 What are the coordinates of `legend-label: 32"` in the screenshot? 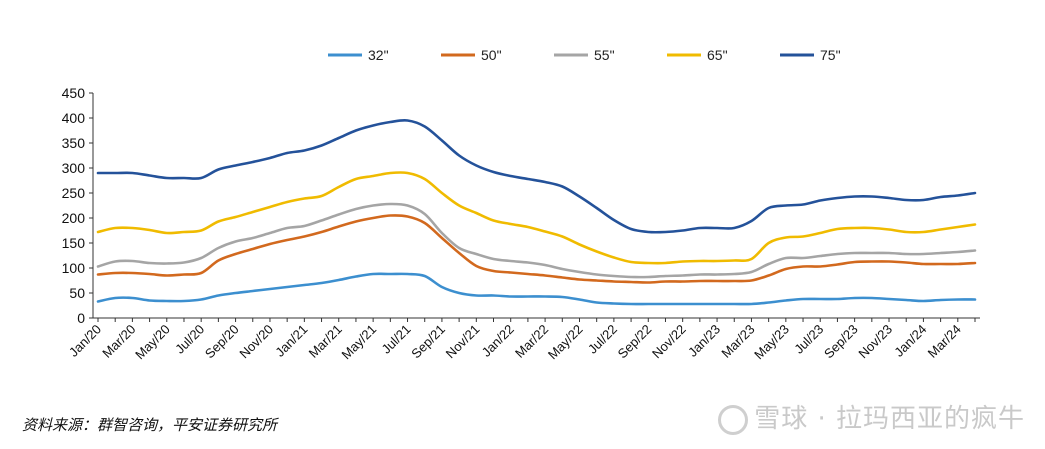 It's located at (378, 55).